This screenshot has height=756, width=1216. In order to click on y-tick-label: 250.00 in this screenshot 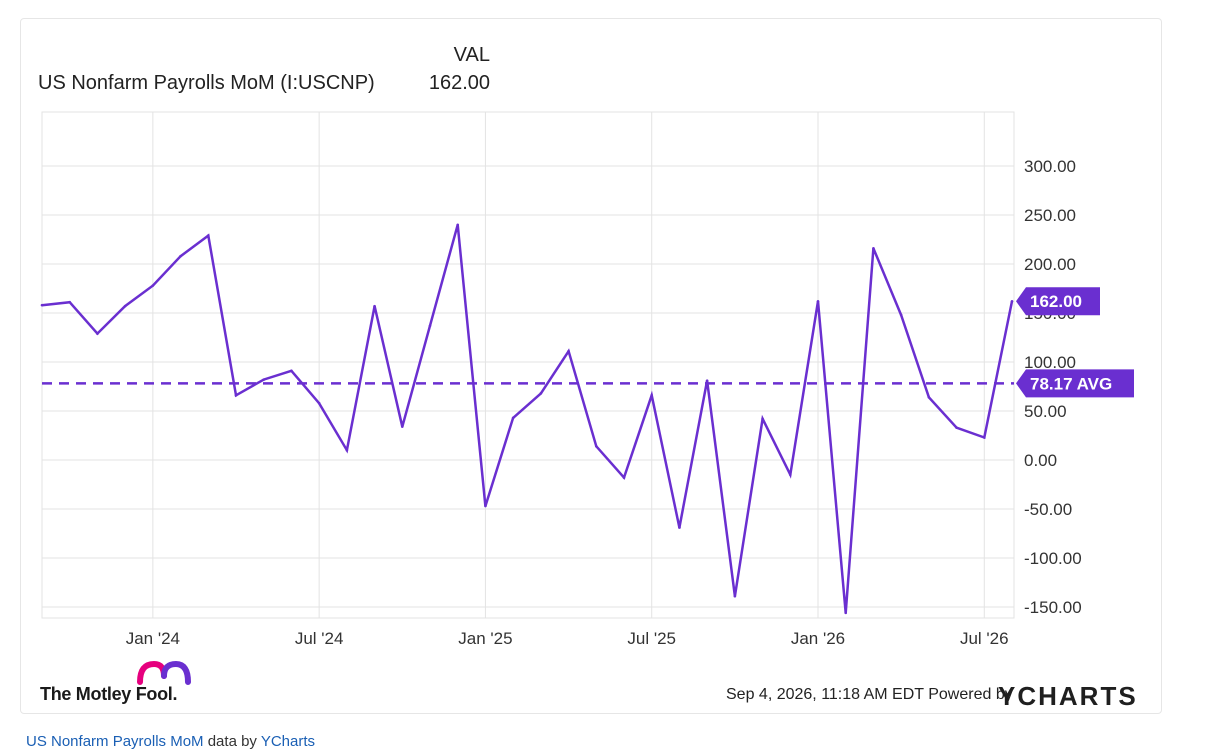, I will do `click(1050, 215)`.